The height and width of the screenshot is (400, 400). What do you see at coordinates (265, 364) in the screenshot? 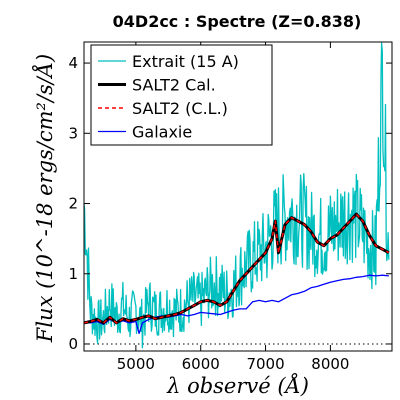
I see `x-tick-label: 7000` at bounding box center [265, 364].